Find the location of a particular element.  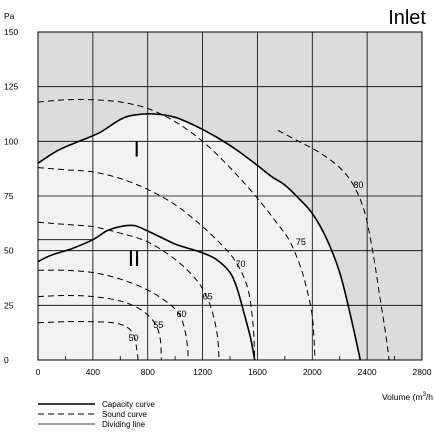

y-tick-label: 25 is located at coordinates (9, 305).